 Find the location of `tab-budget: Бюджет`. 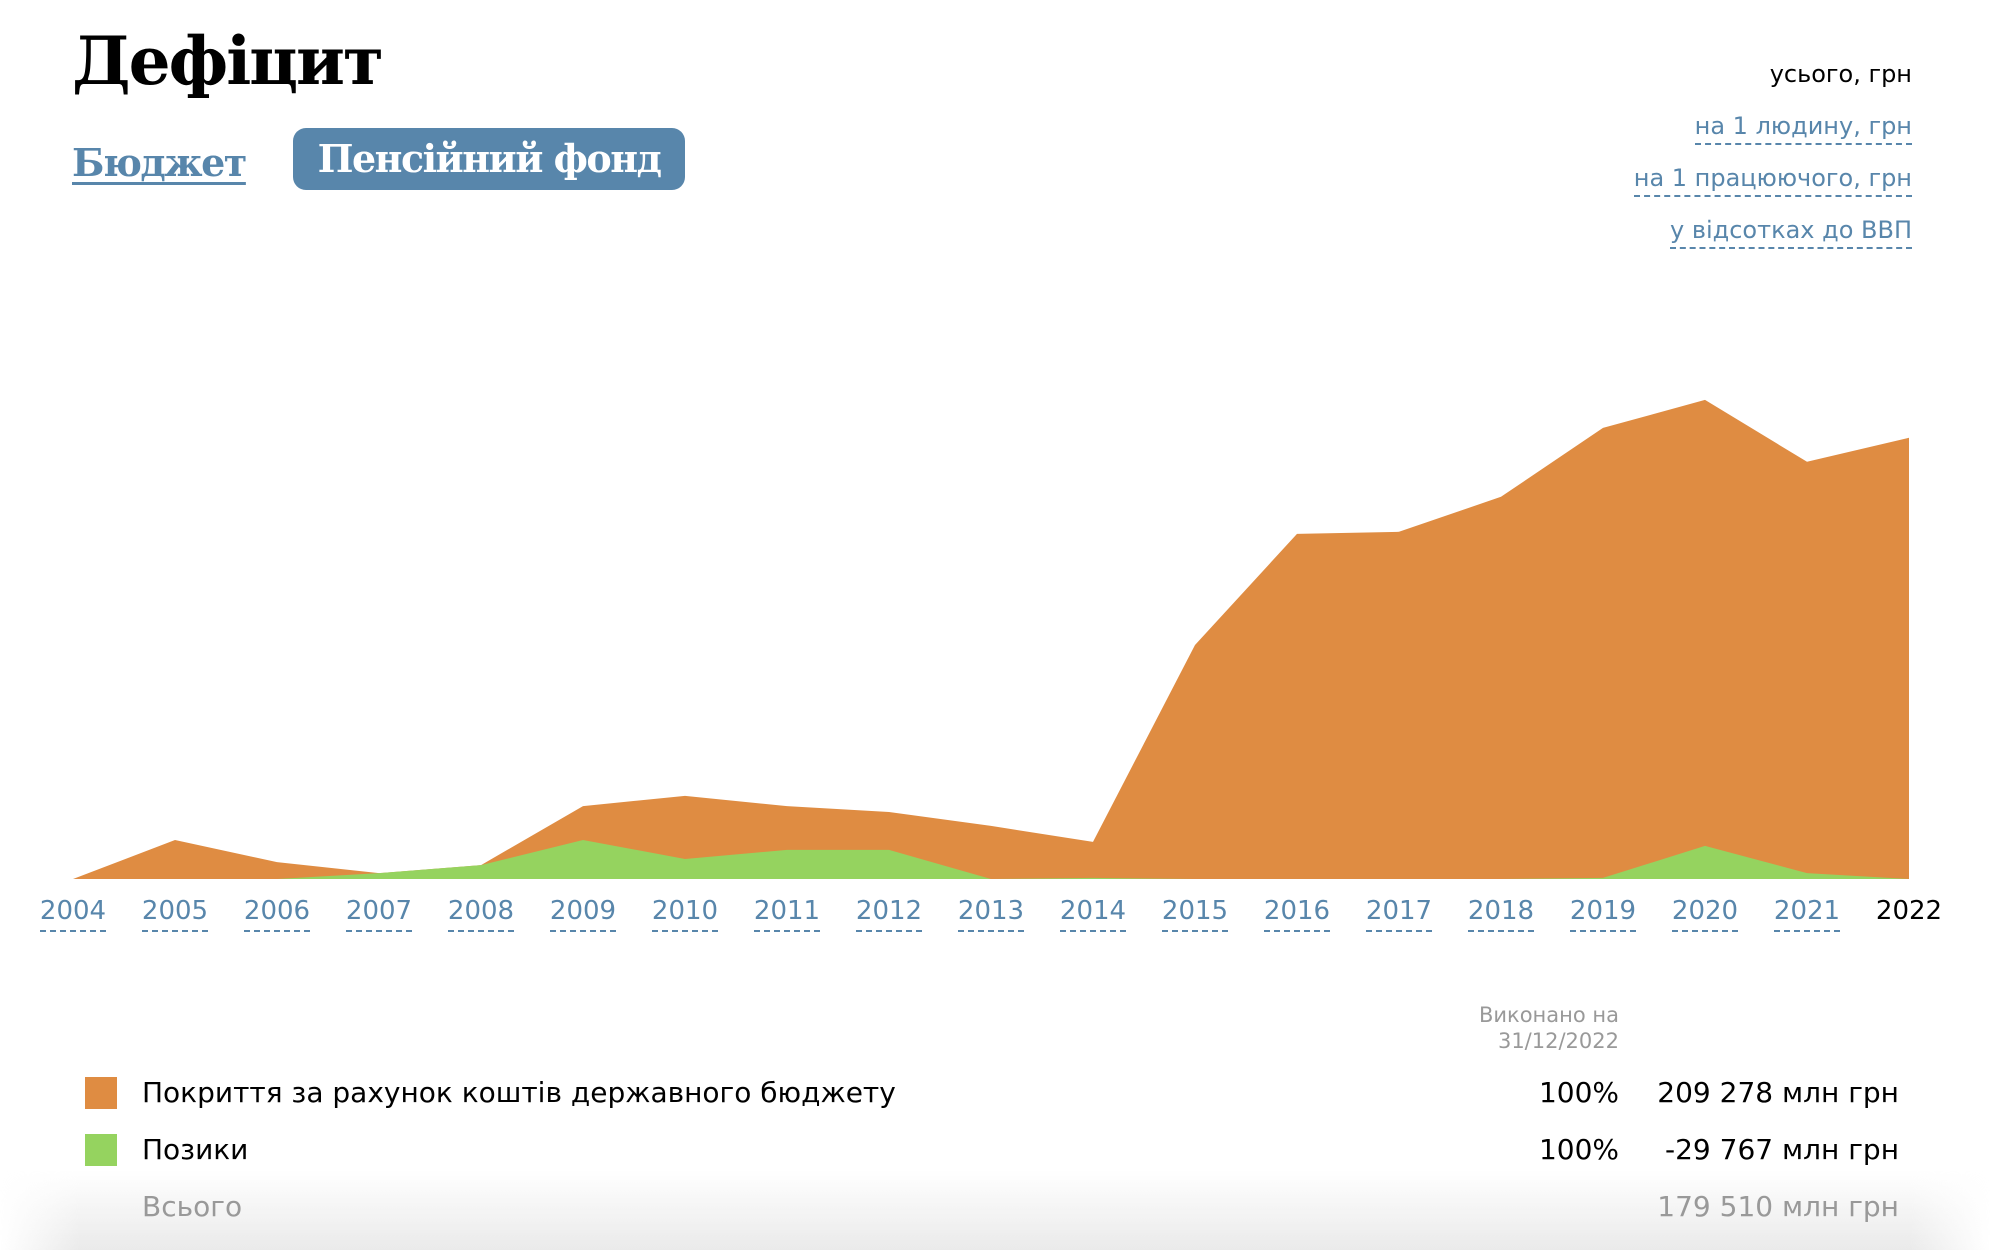

tab-budget: Бюджет is located at coordinates (159, 162).